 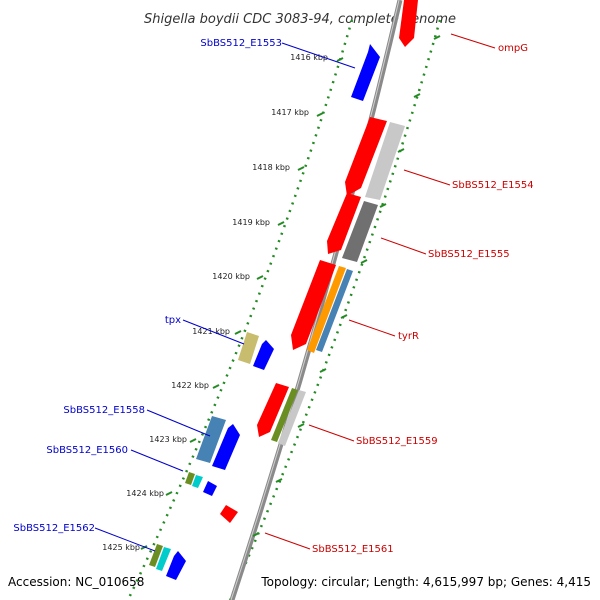 What do you see at coordinates (76, 582) in the screenshot?
I see `accession-text: Accession: NC_010658` at bounding box center [76, 582].